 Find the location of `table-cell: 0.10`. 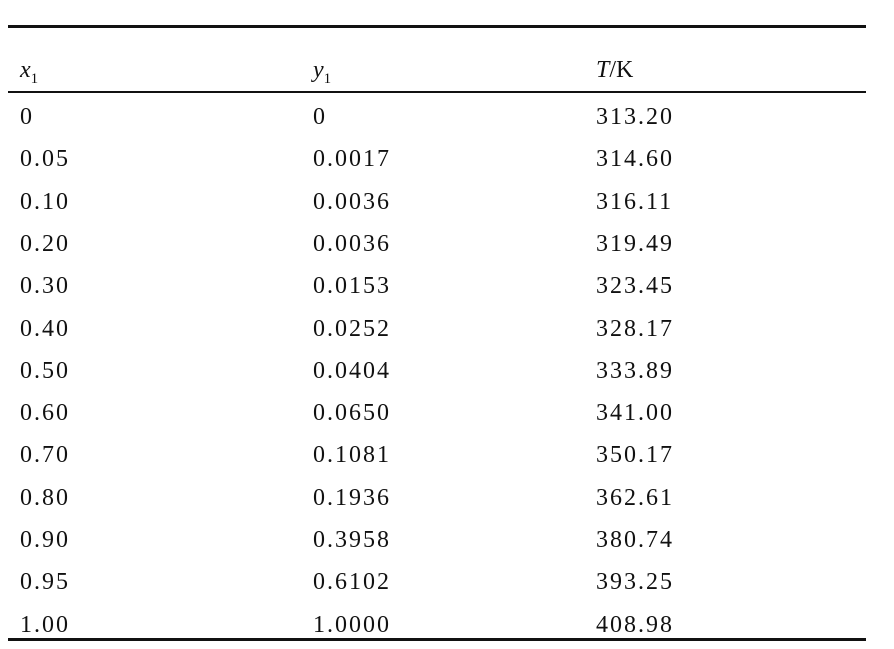

table-cell: 0.10 is located at coordinates (45, 201).